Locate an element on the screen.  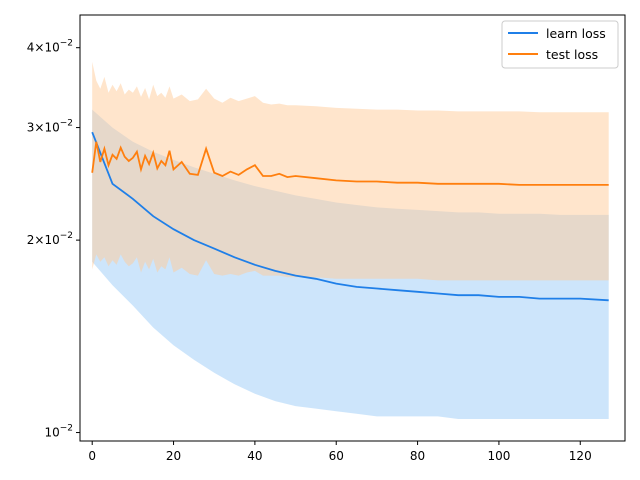
y-tick-label: 2×10⁻² is located at coordinates (50, 239).